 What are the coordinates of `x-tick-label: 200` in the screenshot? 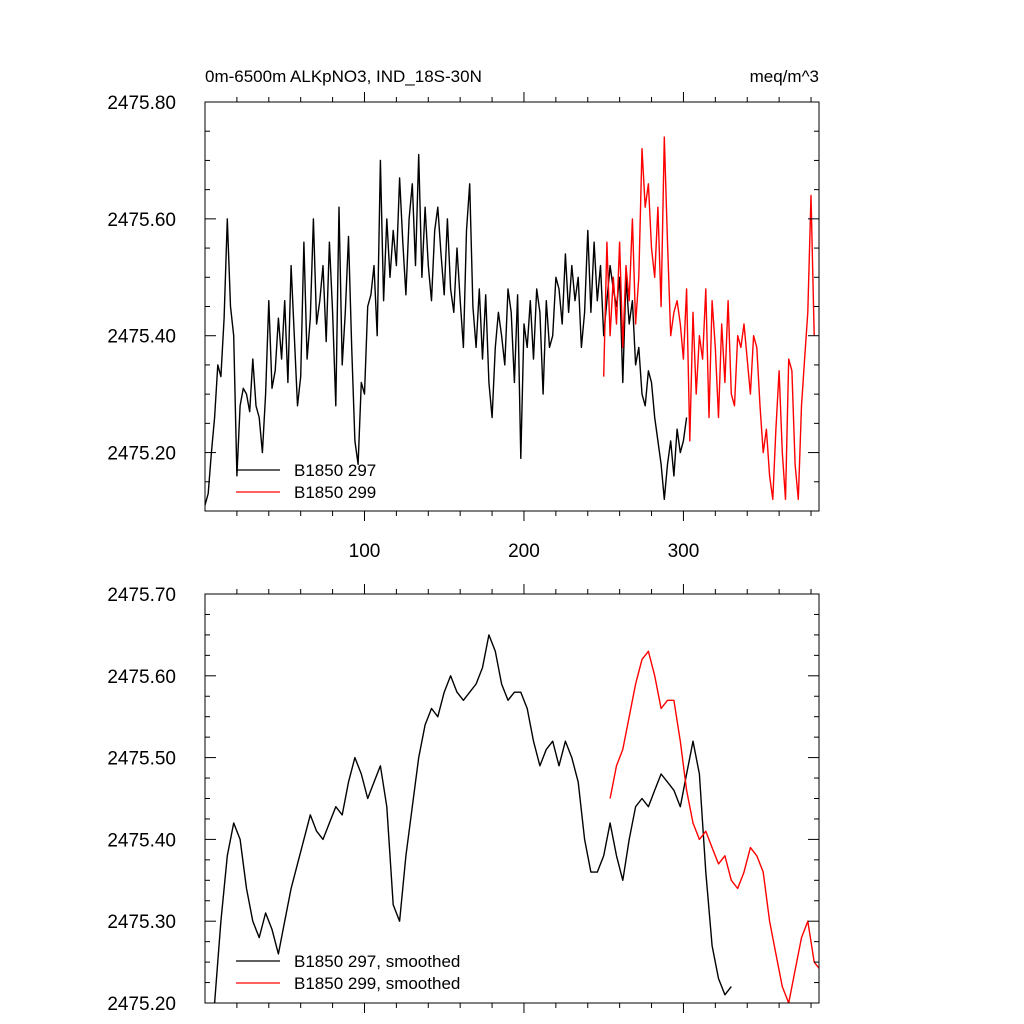 It's located at (524, 551).